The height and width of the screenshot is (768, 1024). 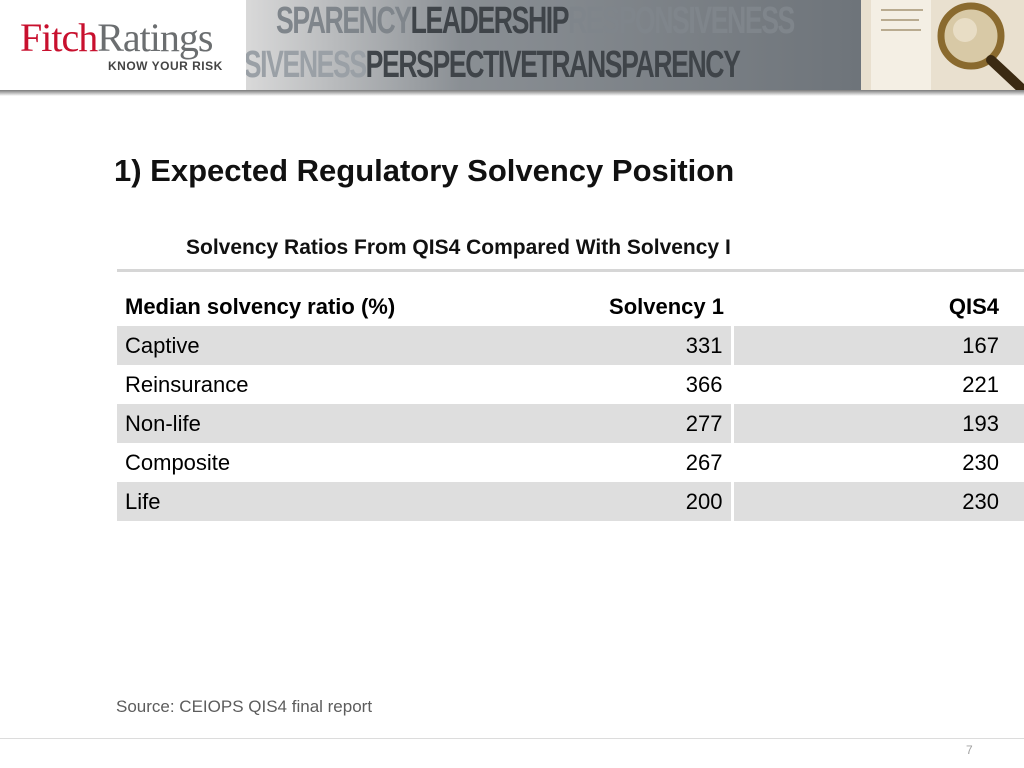 I want to click on solvency1-value: 200, so click(x=640, y=501).